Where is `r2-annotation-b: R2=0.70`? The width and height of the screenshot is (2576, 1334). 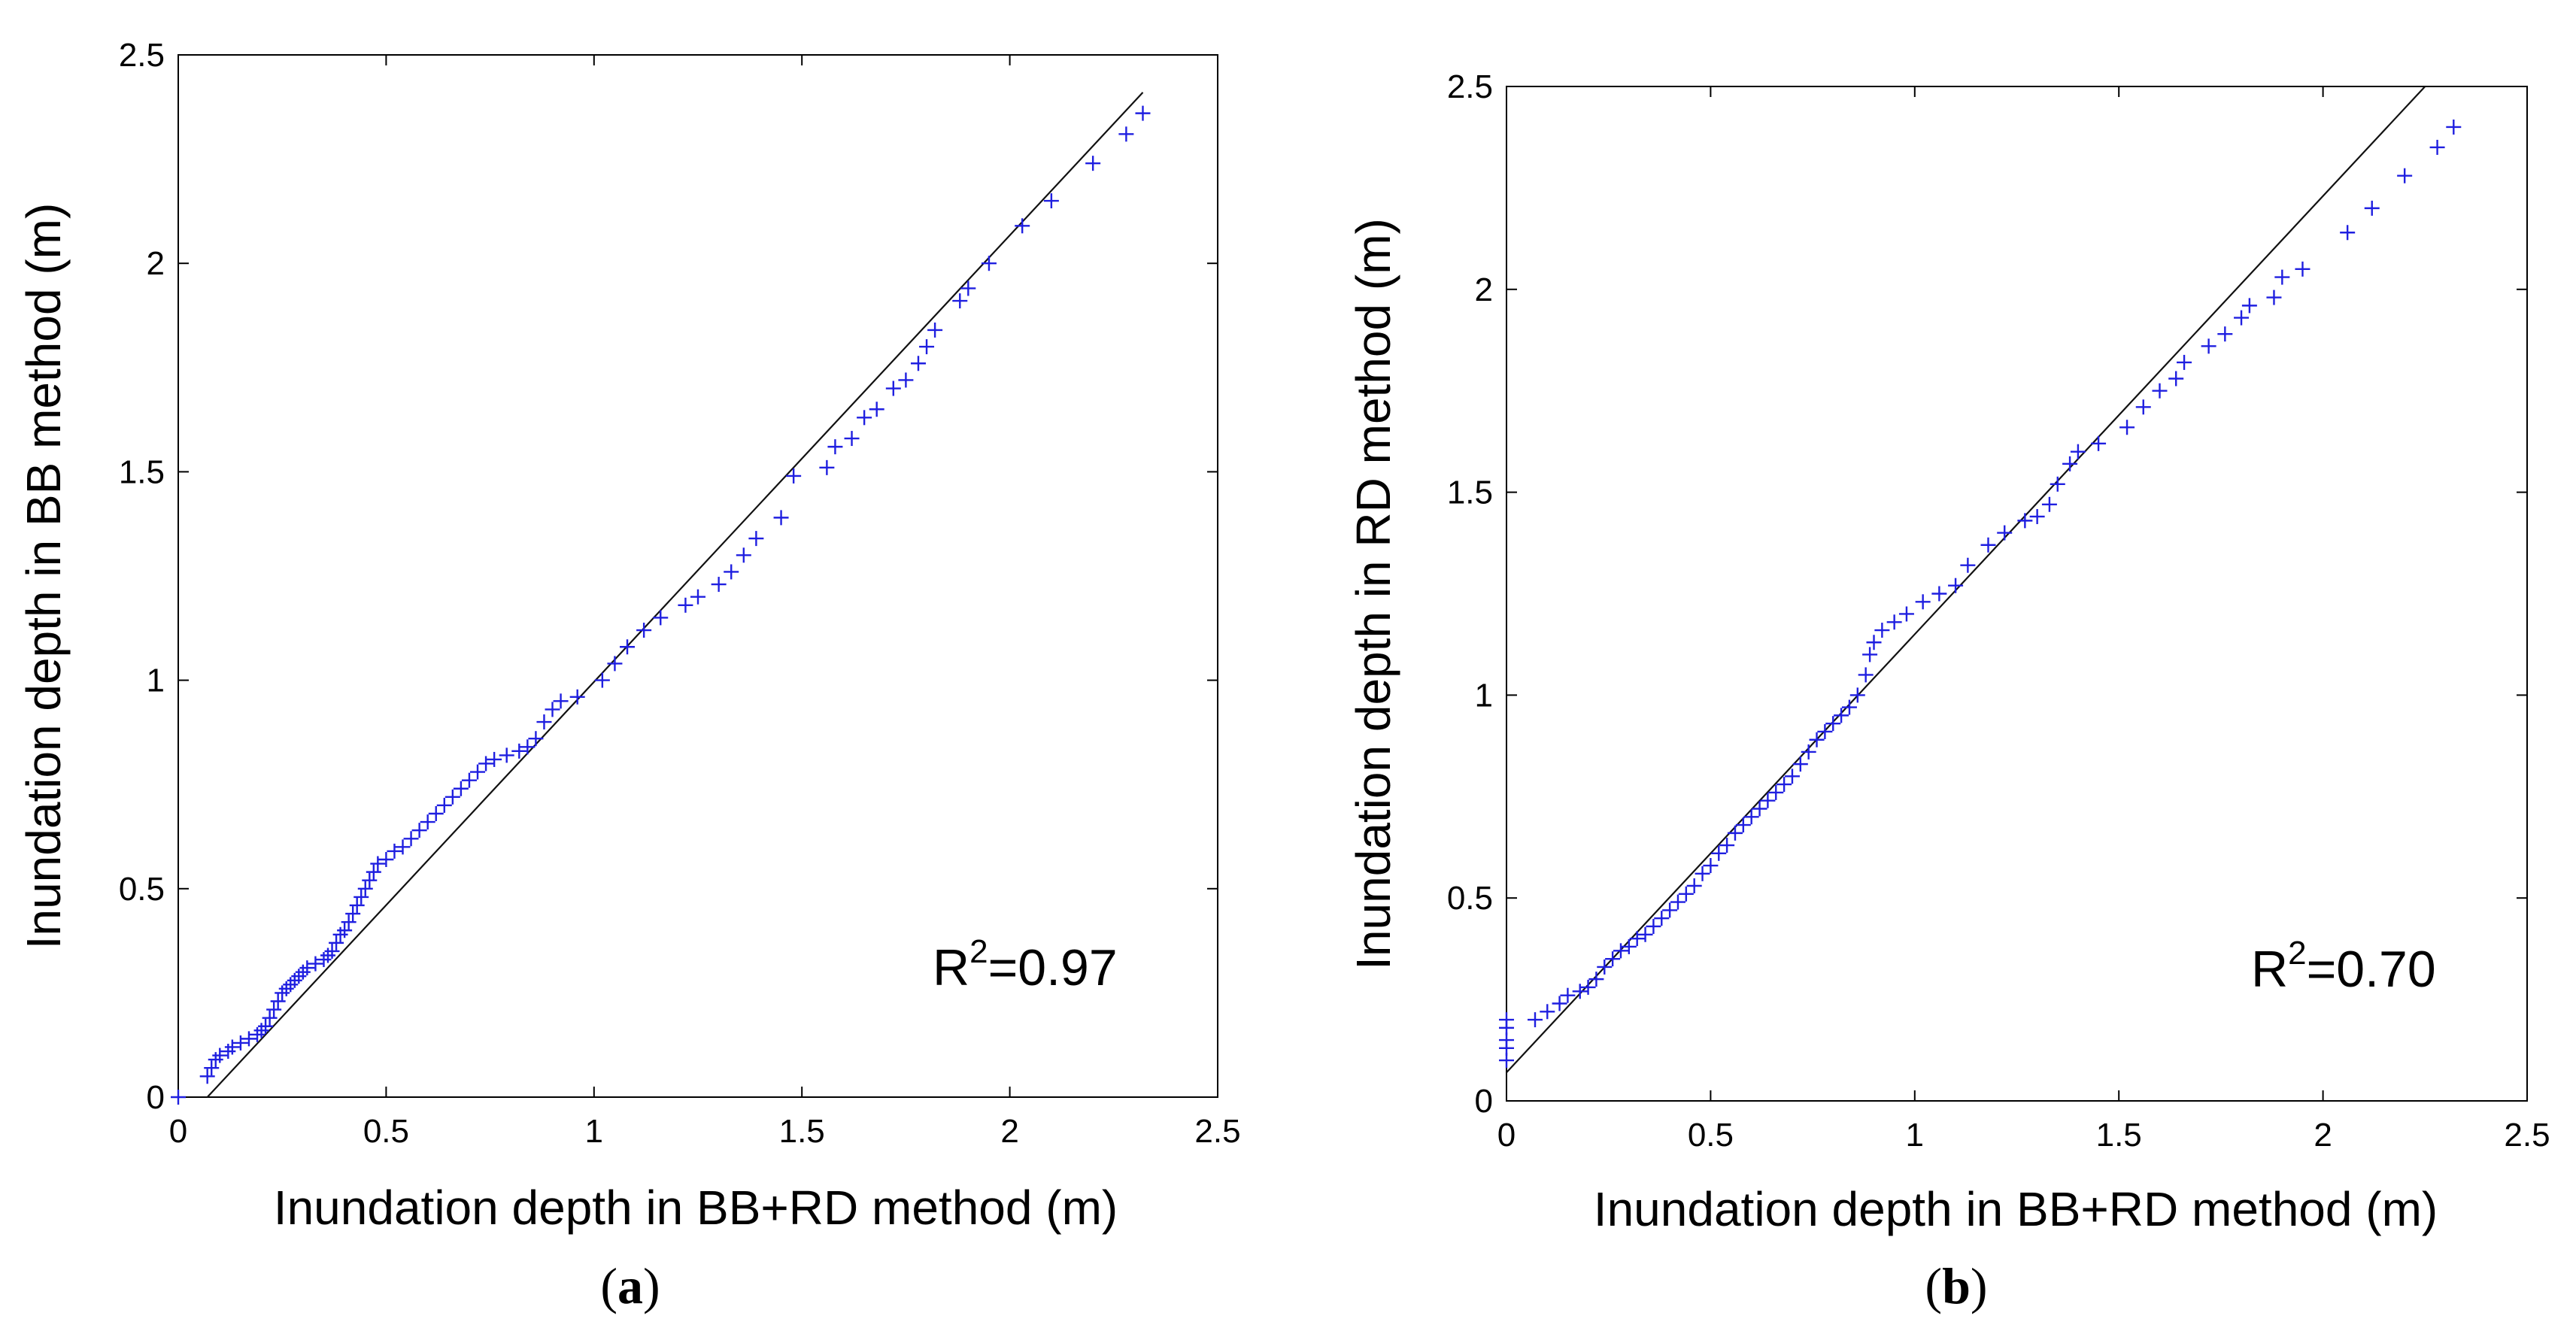 r2-annotation-b: R2=0.70 is located at coordinates (2343, 966).